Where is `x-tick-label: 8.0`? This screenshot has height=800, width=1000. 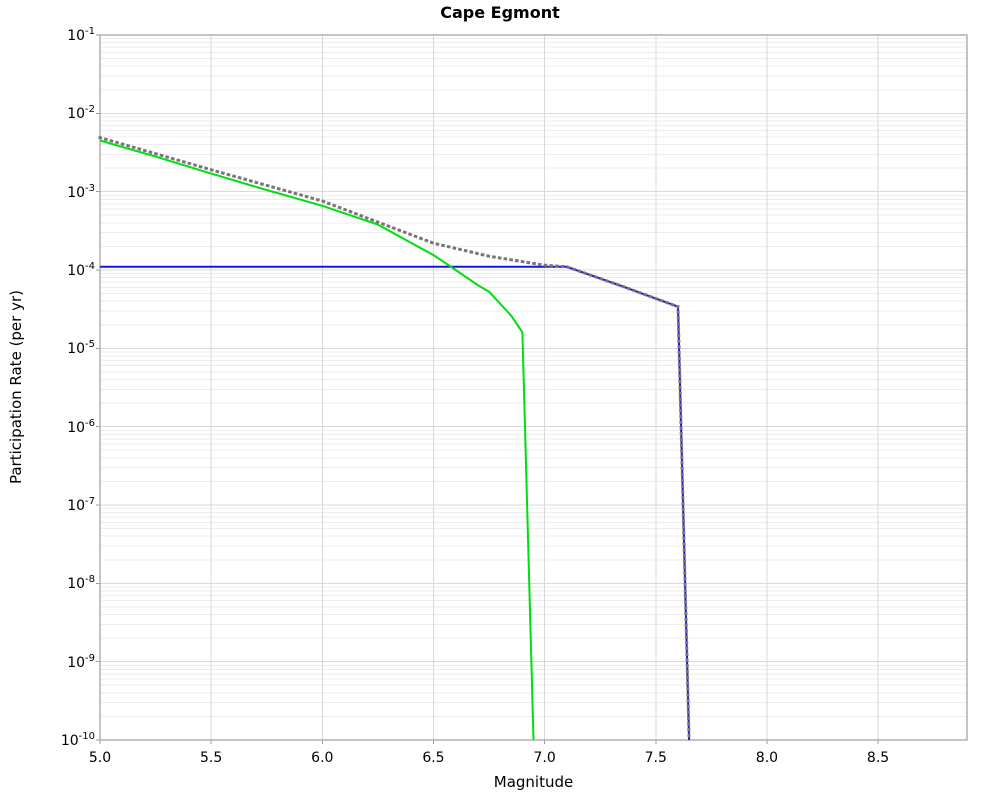 x-tick-label: 8.0 is located at coordinates (767, 758).